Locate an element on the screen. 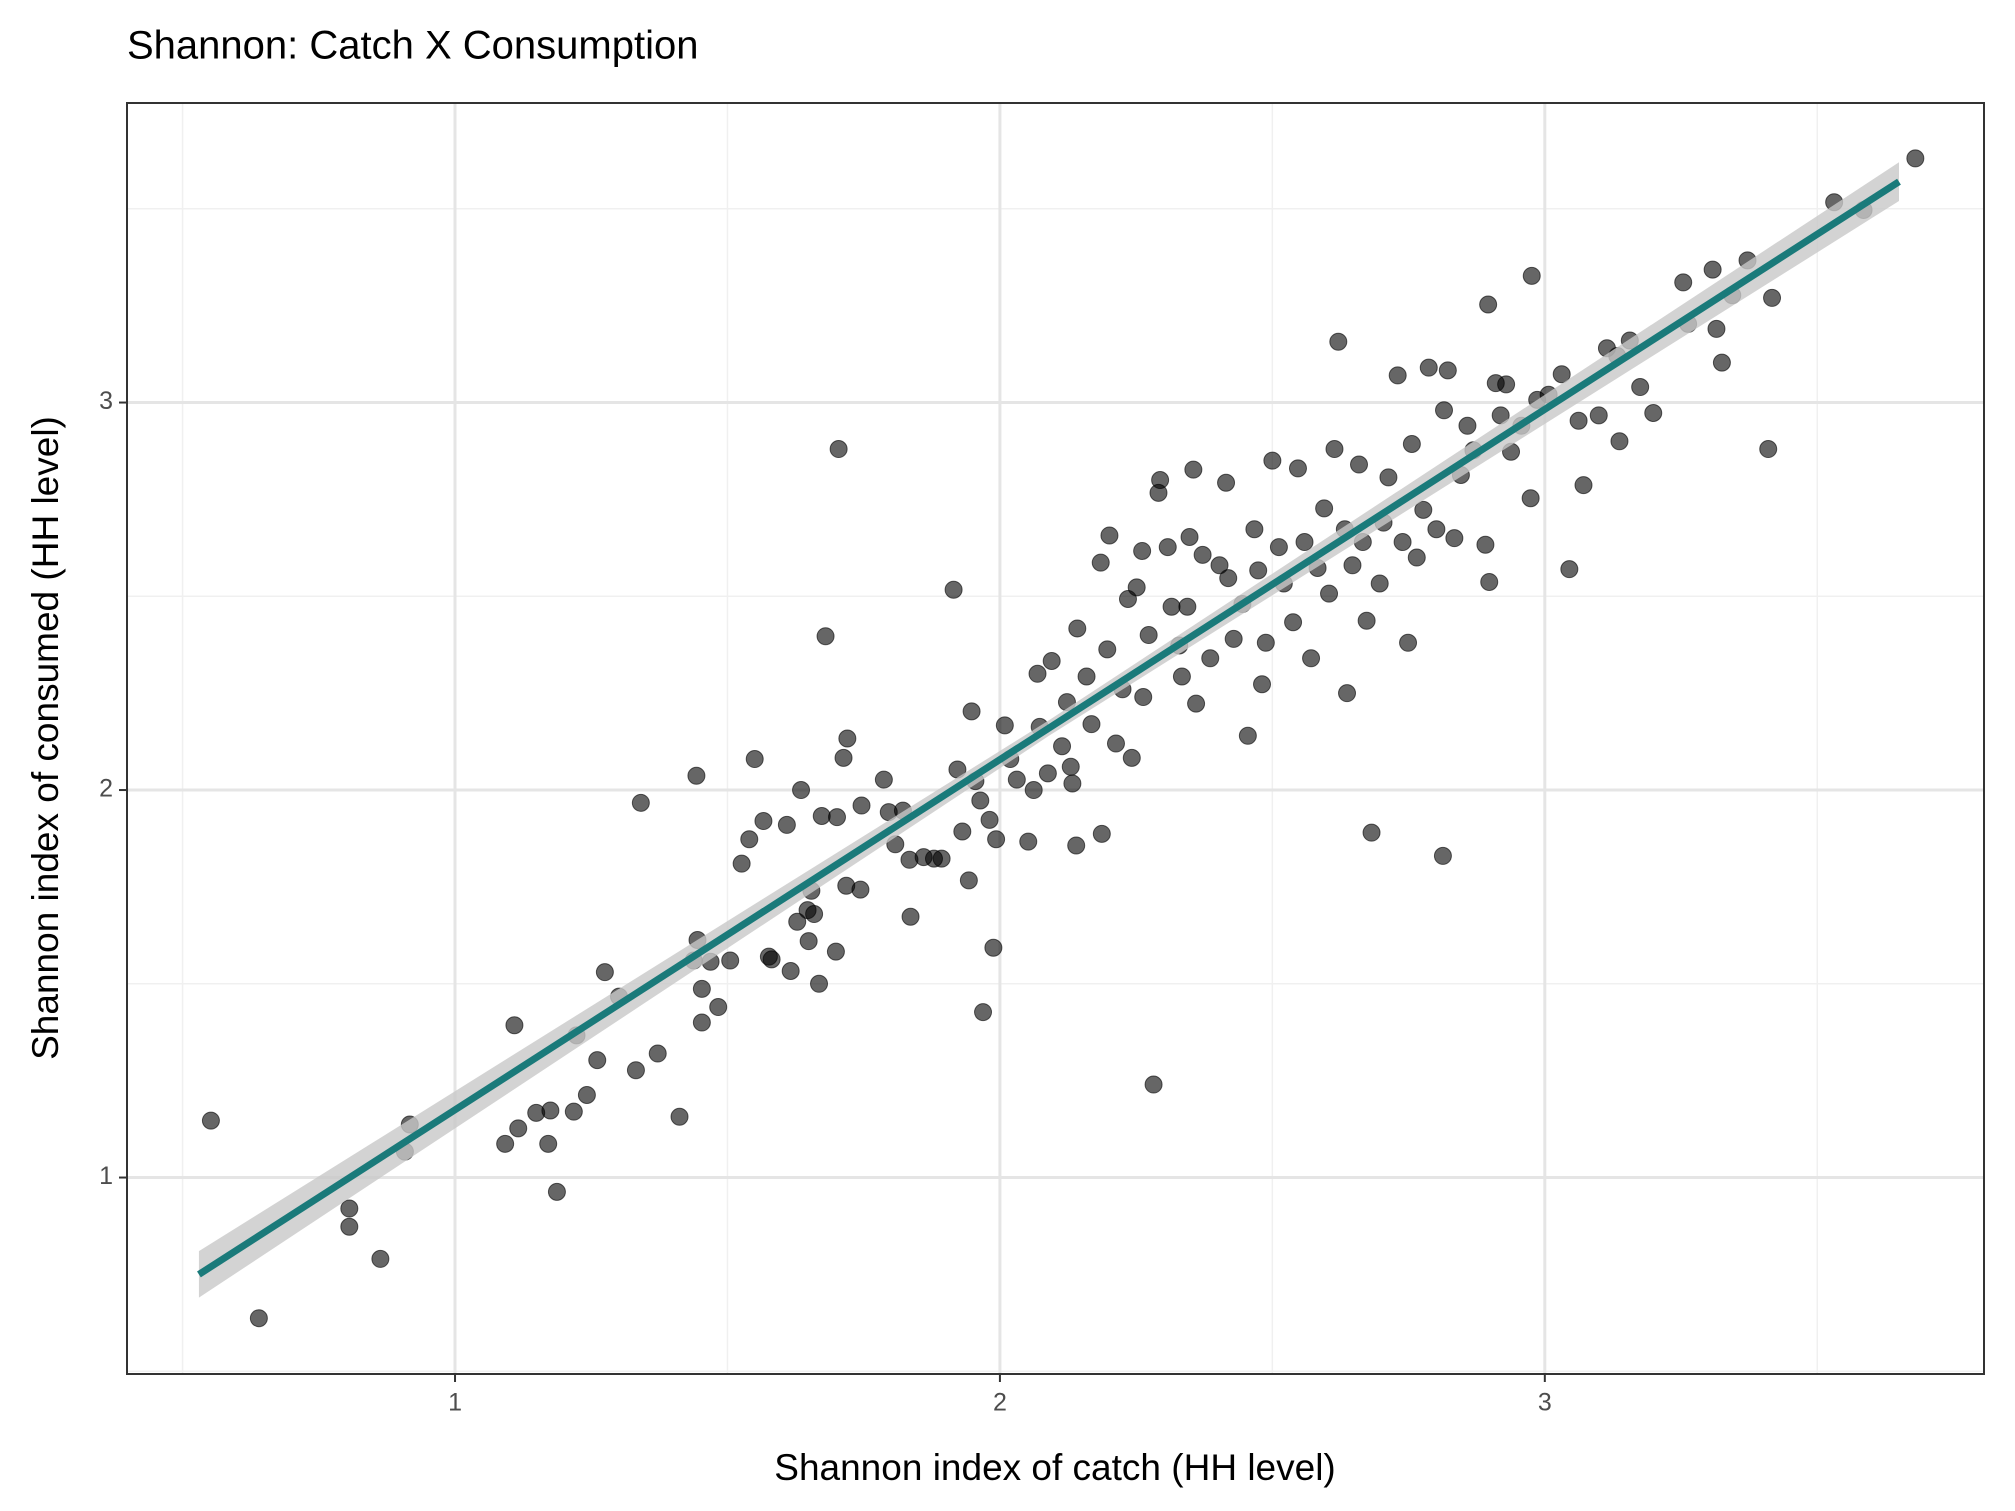 The height and width of the screenshot is (1511, 2015). y-axis-title: Shannon index of consumed (HH level) is located at coordinates (45, 738).